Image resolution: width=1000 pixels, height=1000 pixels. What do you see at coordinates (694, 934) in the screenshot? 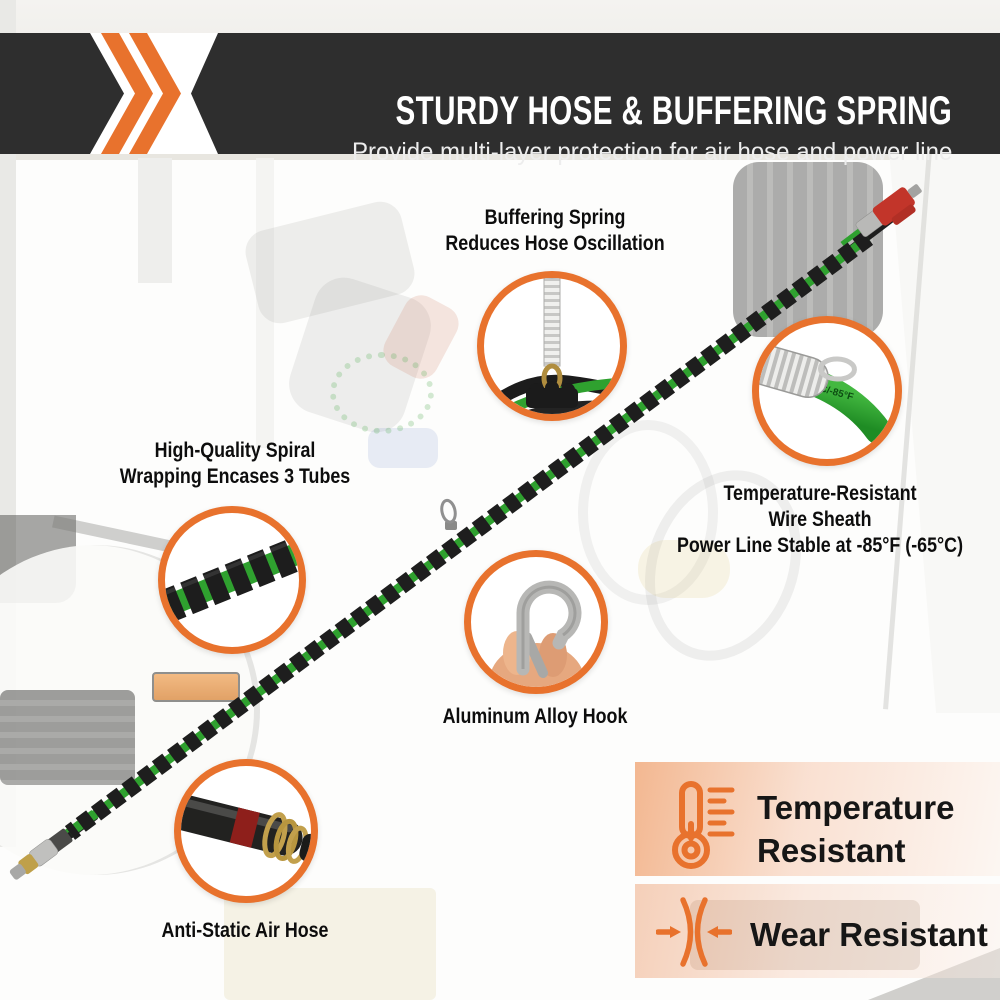
I see `compress-arrows-icon` at bounding box center [694, 934].